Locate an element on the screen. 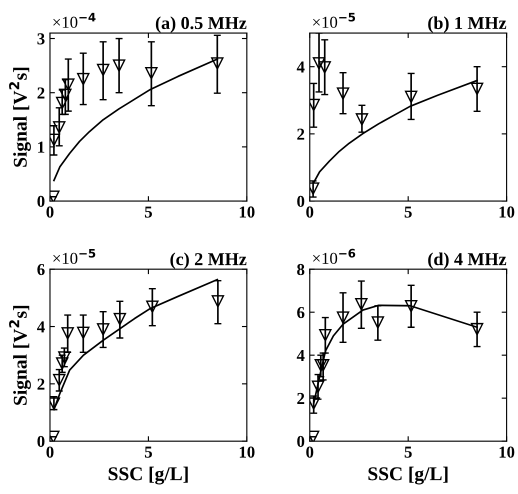  y-tick-label: 3 is located at coordinates (41, 38).